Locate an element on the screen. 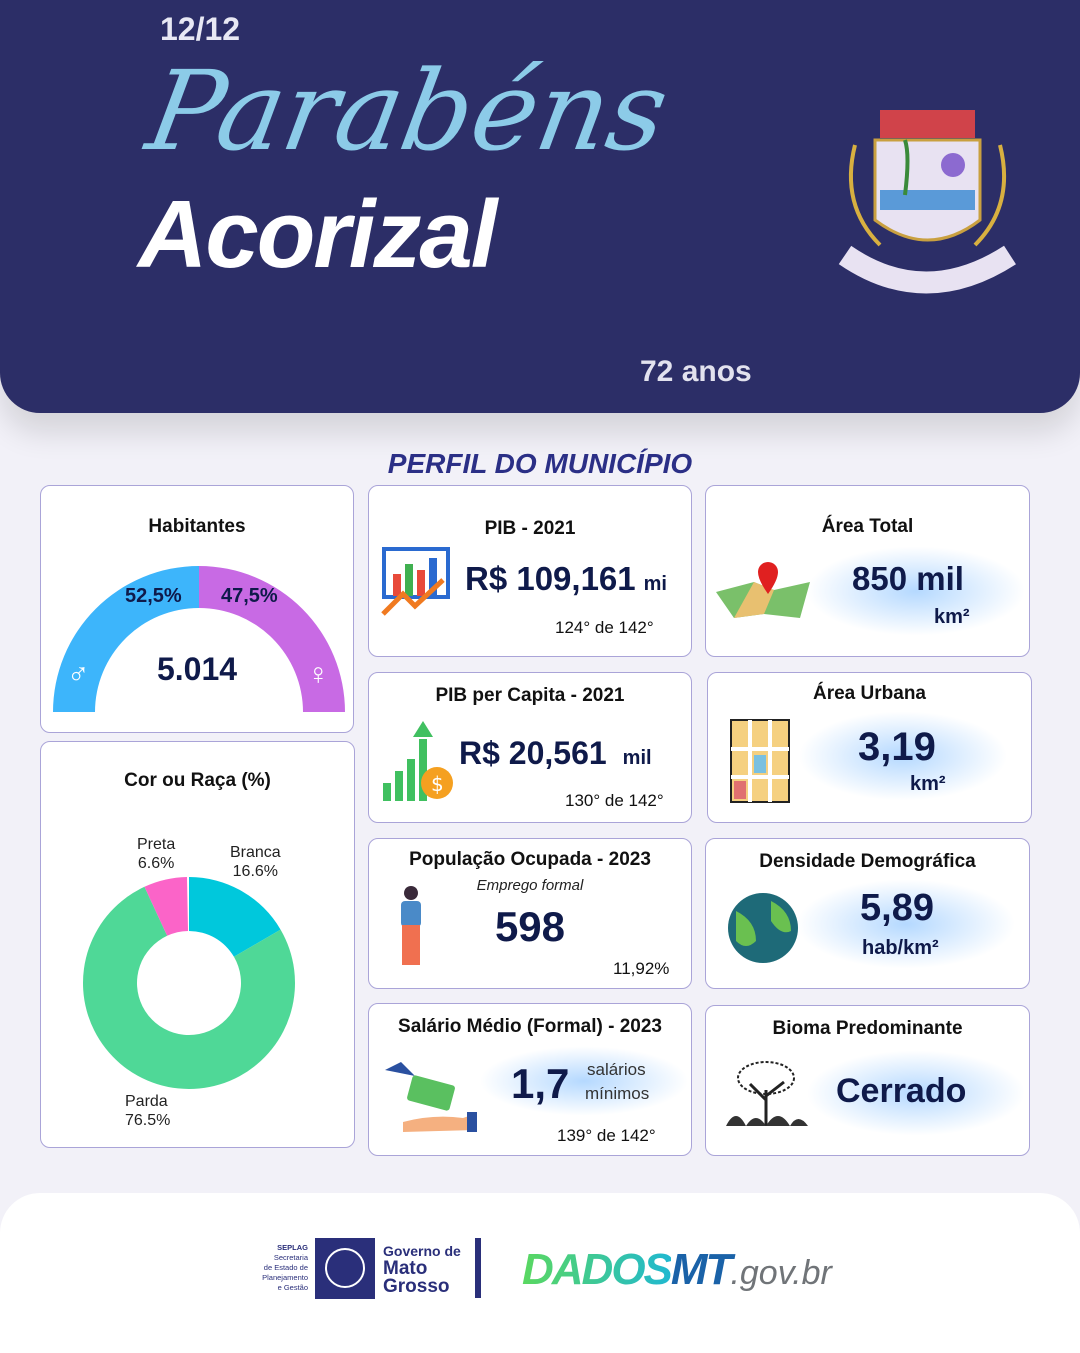 The image size is (1080, 1353). money-hands-icon is located at coordinates (431, 1097).